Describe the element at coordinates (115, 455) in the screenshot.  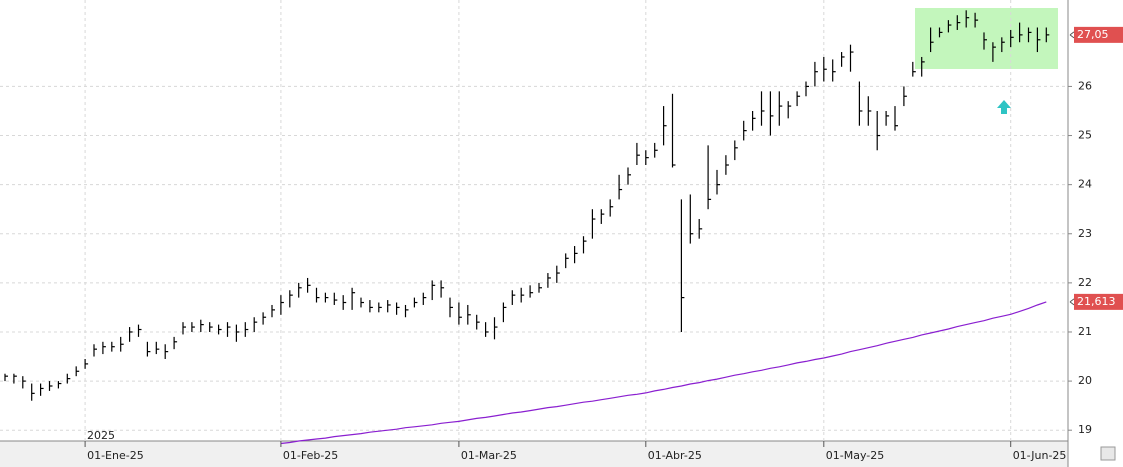
I see `x-tick-label: 01-Ene-25` at that location.